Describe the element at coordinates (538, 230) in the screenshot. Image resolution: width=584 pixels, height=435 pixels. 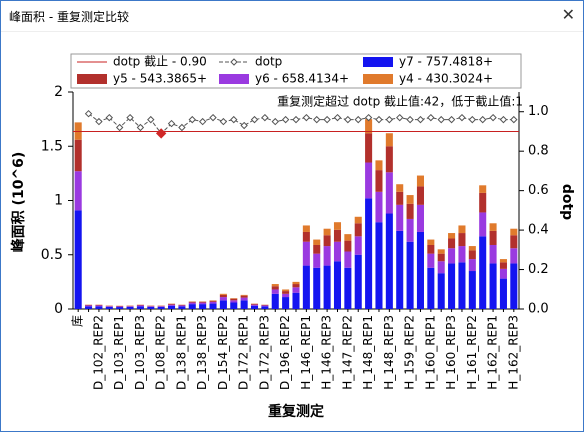
I see `y2-tick-label: 0.4` at that location.